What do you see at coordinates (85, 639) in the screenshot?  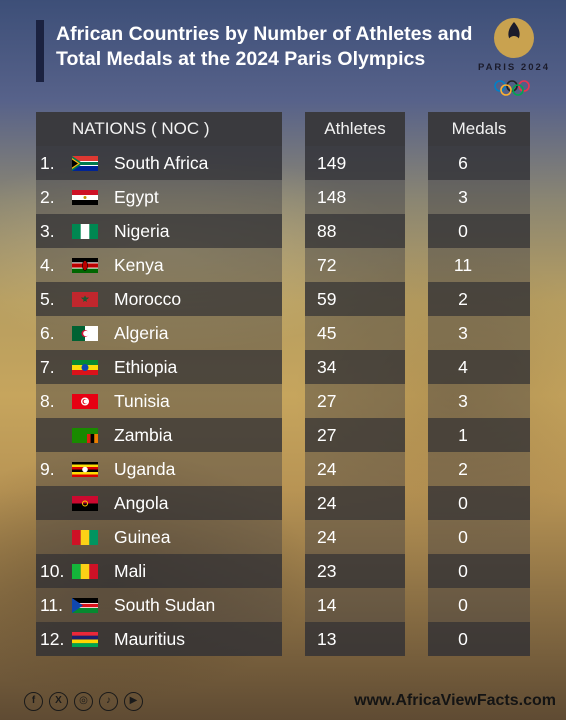 I see `mauritius-flag` at bounding box center [85, 639].